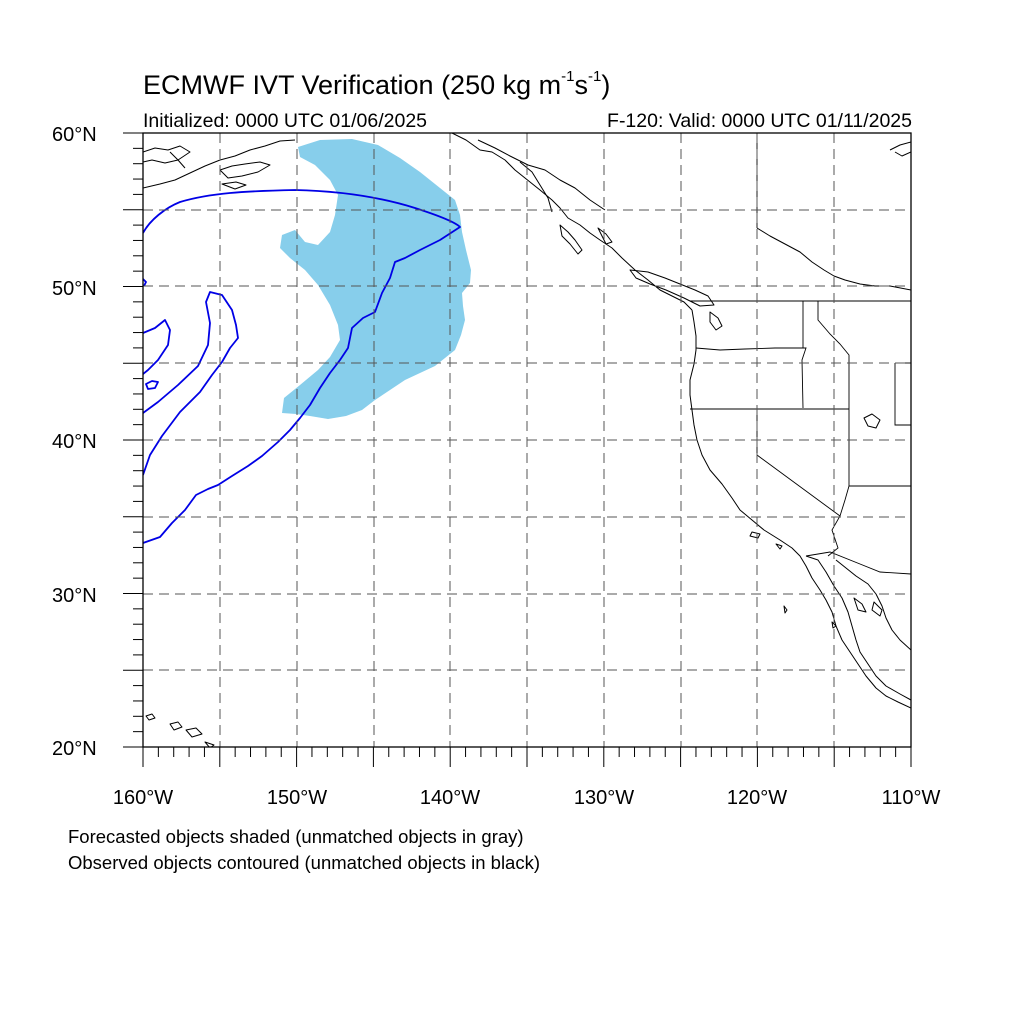 The height and width of the screenshot is (1024, 1024). What do you see at coordinates (604, 798) in the screenshot?
I see `lon-label-130w: 130°W` at bounding box center [604, 798].